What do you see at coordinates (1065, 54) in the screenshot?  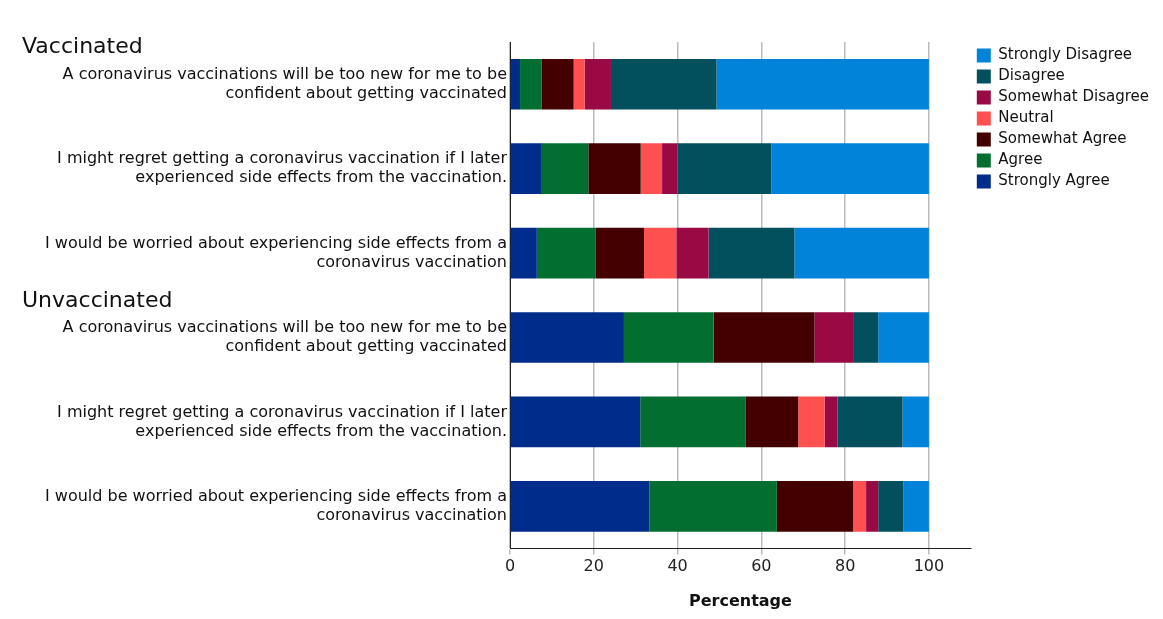 I see `legend-label: Strongly Disagree` at bounding box center [1065, 54].